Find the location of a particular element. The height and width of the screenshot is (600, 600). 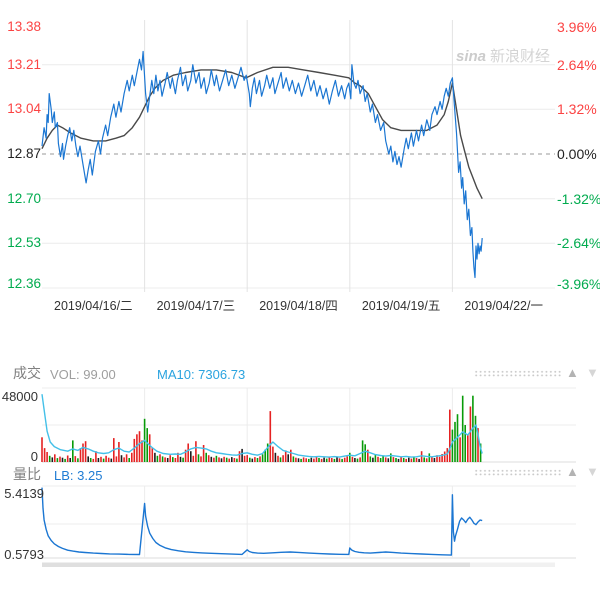

x-axis-day-label: 2019/04/16/二 is located at coordinates (93, 306).